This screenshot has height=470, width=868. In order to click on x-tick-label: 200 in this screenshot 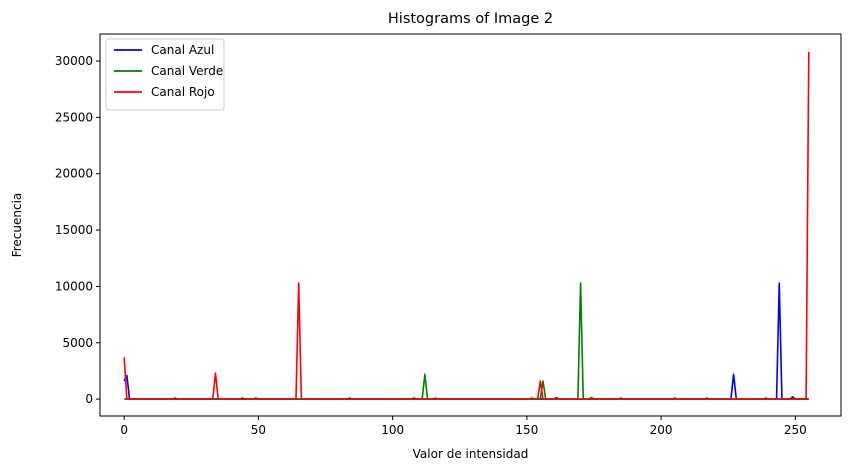, I will do `click(661, 430)`.